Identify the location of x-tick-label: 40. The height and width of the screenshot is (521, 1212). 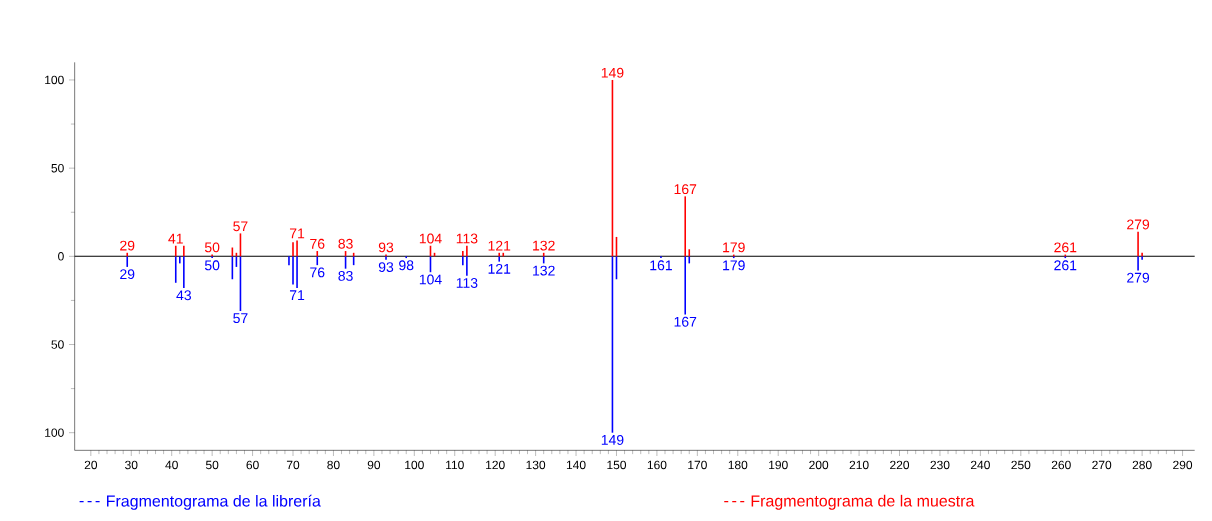
(171, 465).